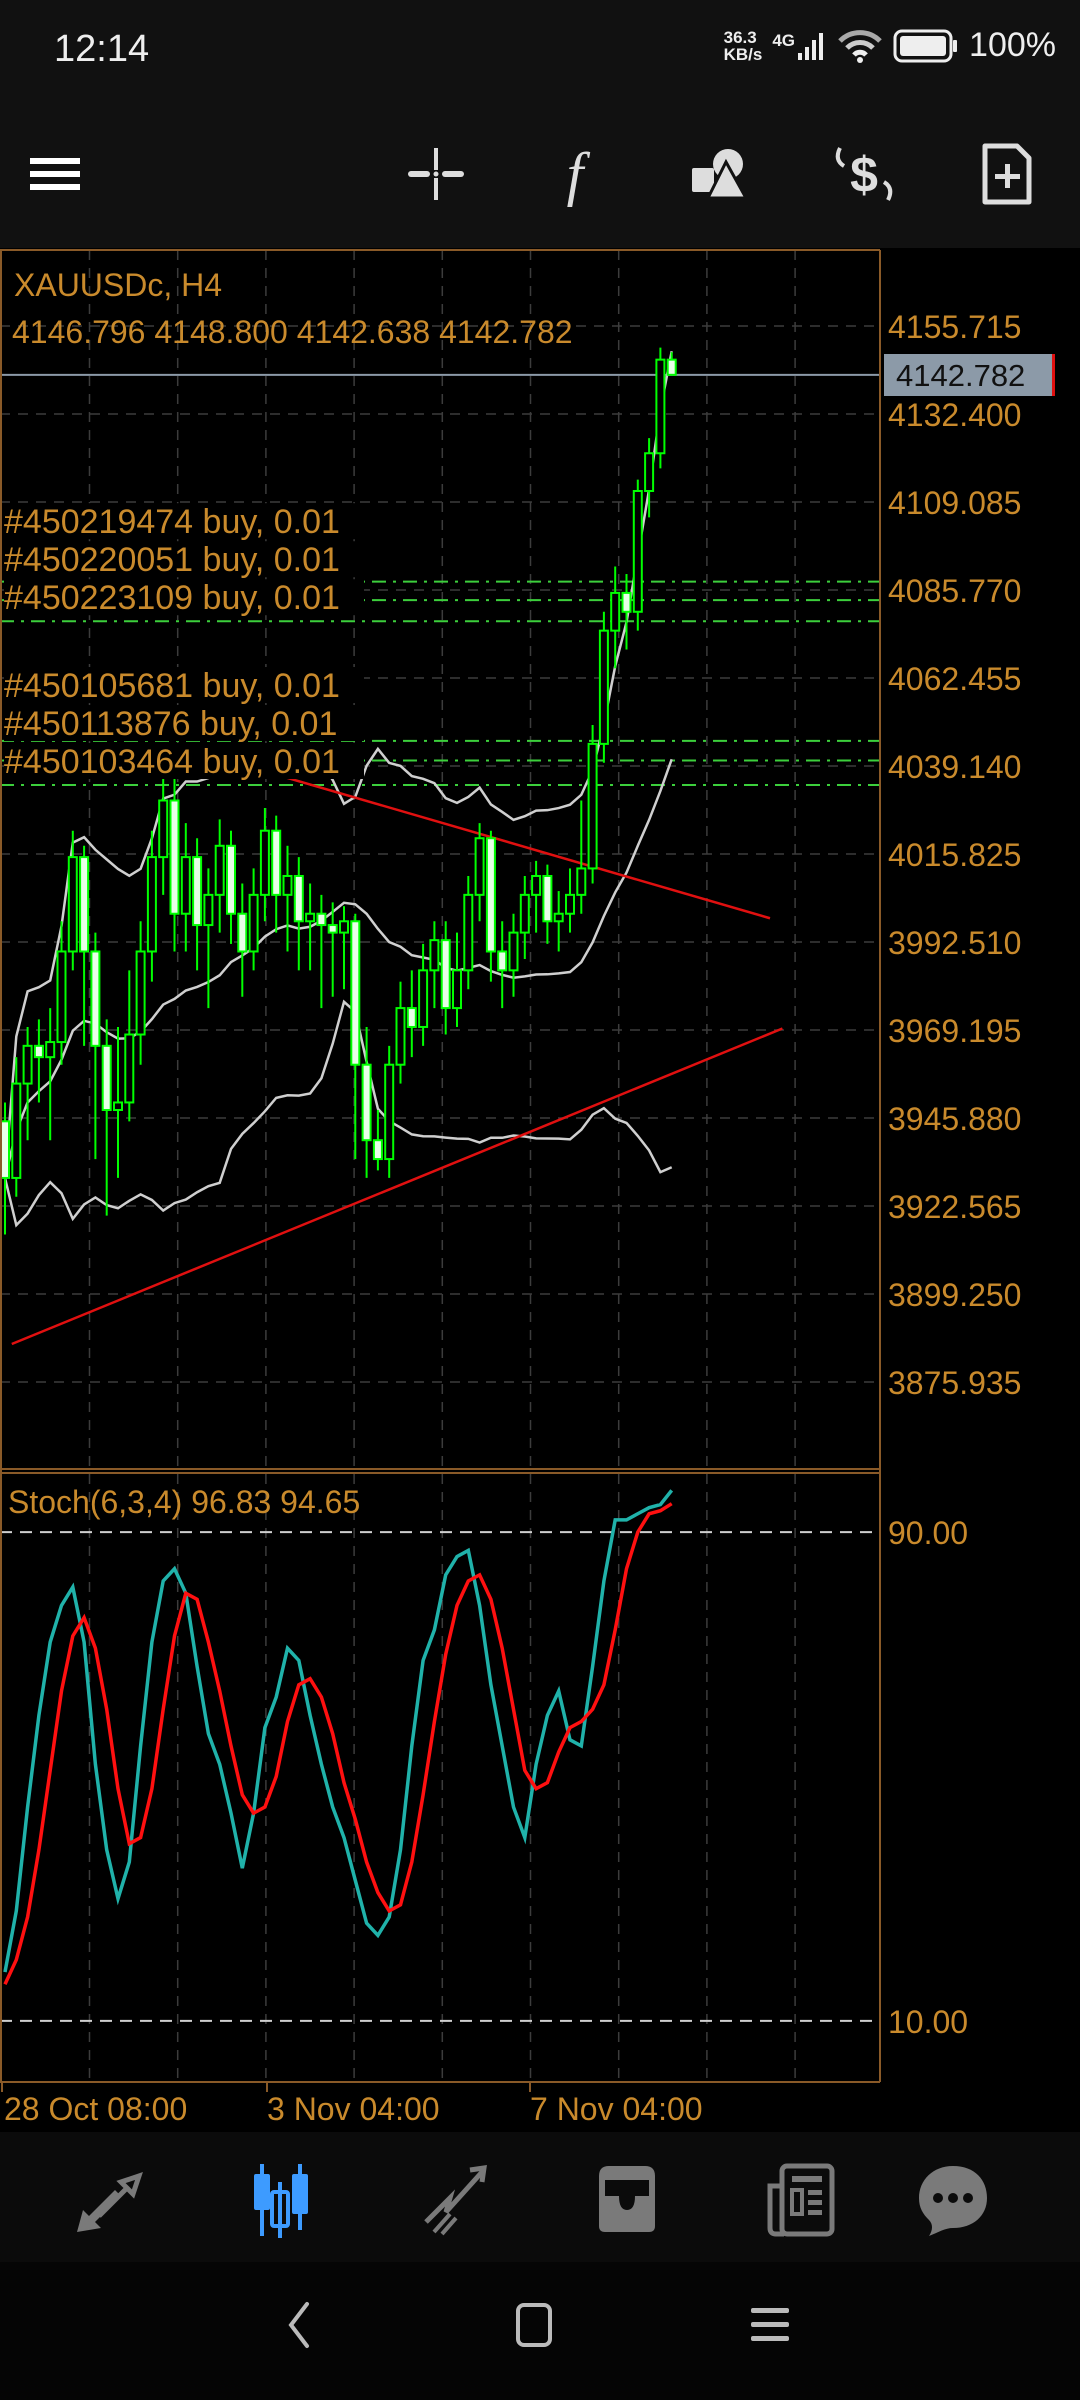  I want to click on symbol-label: XAUUSDc, H4, so click(118, 285).